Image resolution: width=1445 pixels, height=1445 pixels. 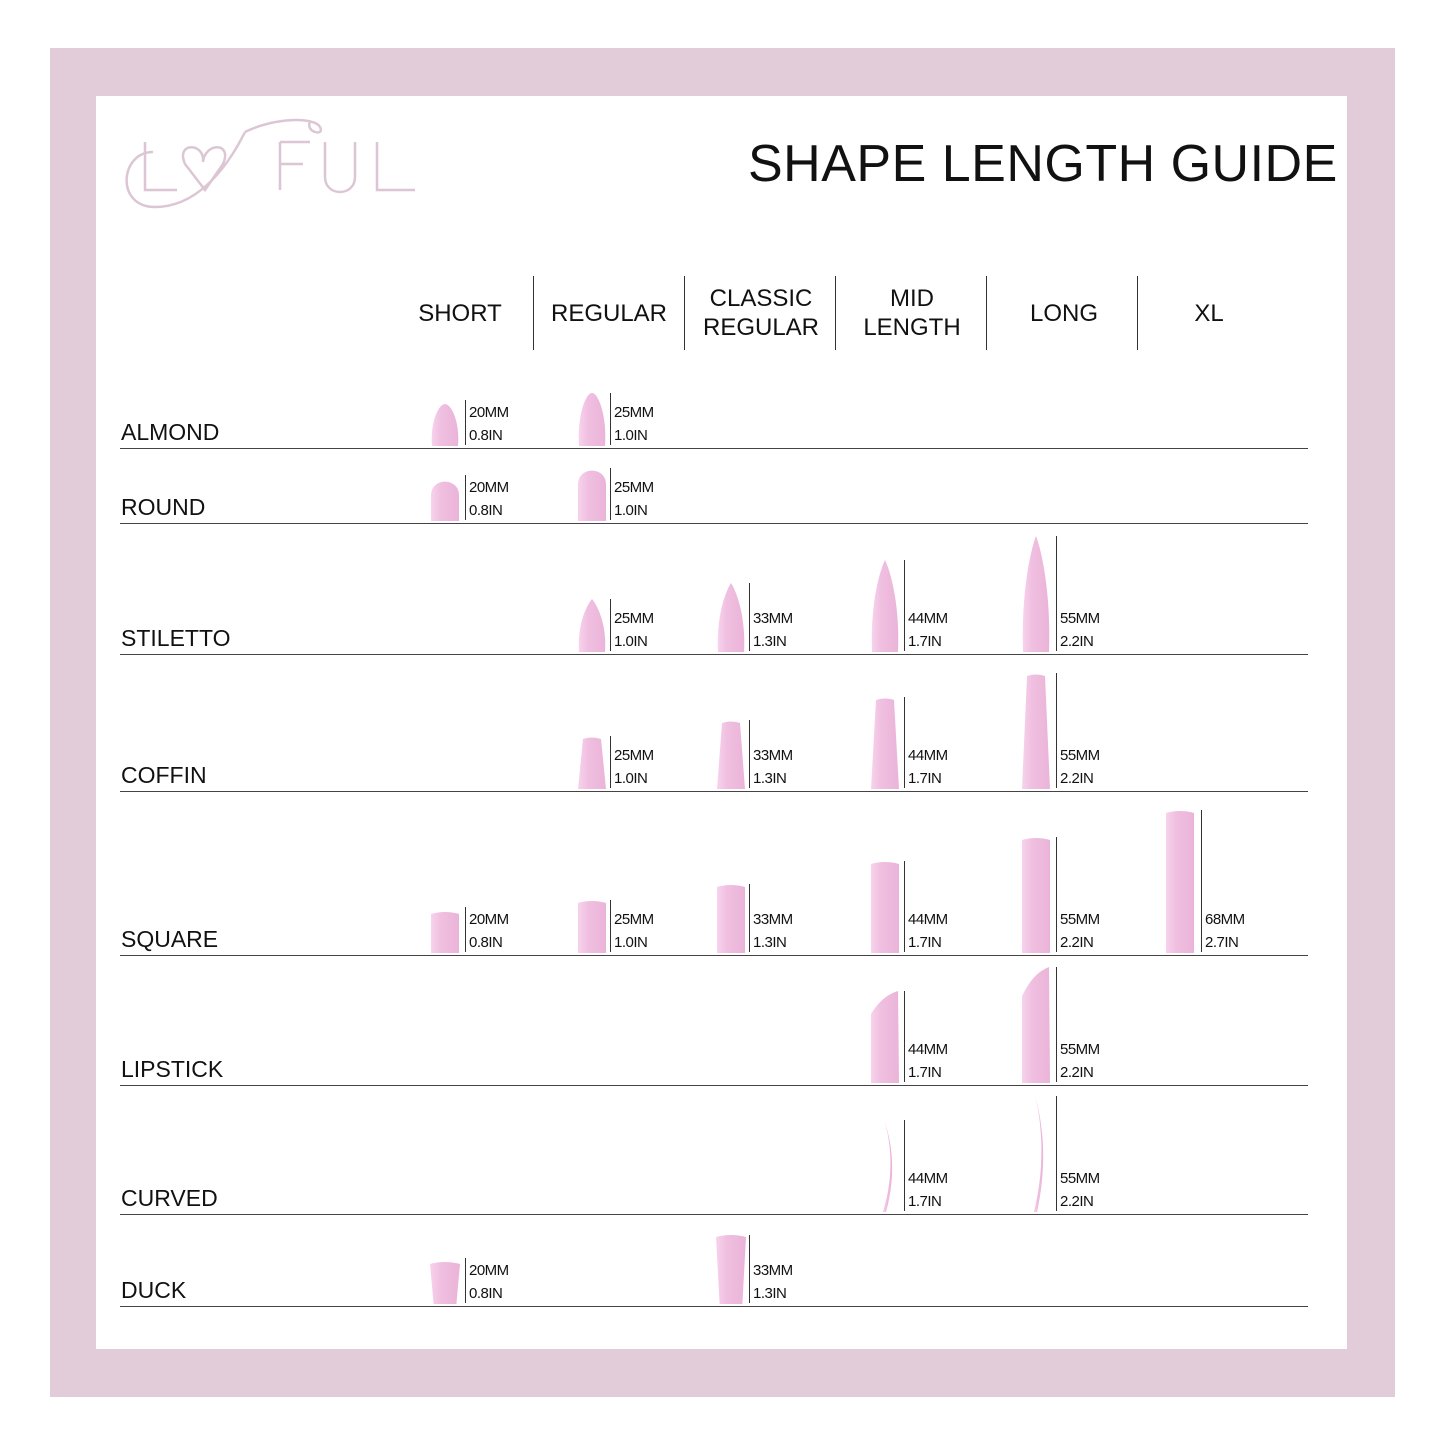 What do you see at coordinates (1209, 313) in the screenshot?
I see `column-header-xl: XL` at bounding box center [1209, 313].